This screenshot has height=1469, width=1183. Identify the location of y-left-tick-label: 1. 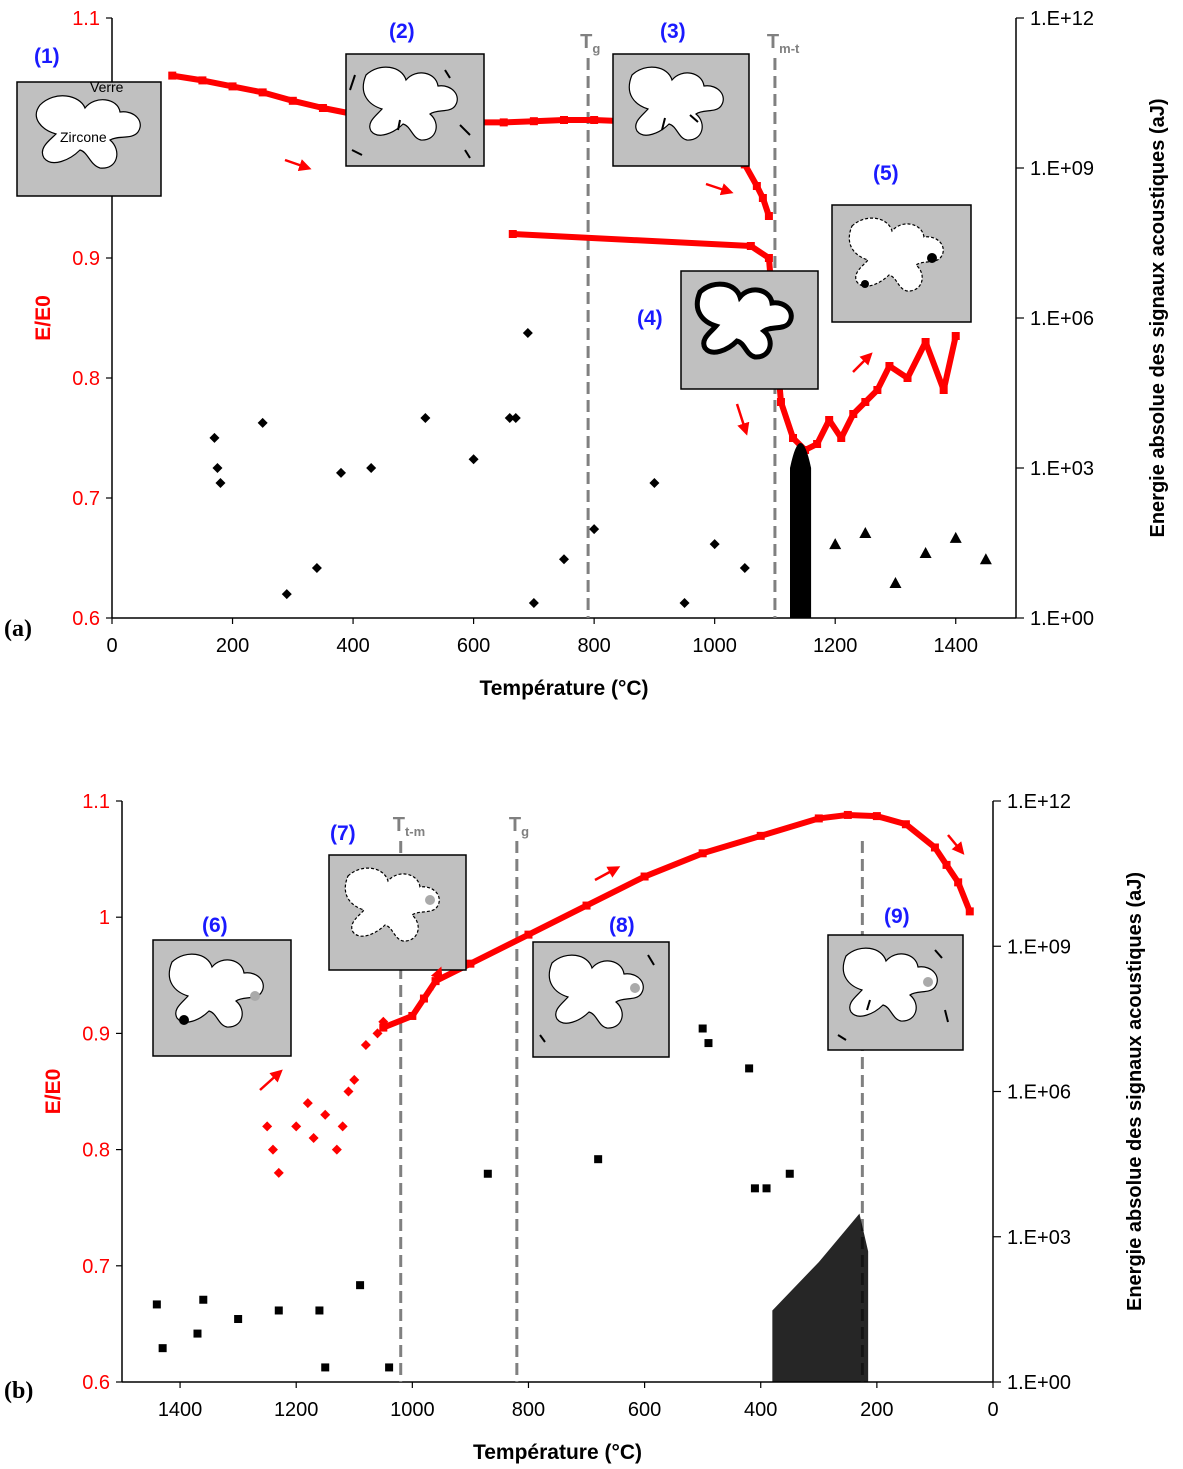
(104, 918).